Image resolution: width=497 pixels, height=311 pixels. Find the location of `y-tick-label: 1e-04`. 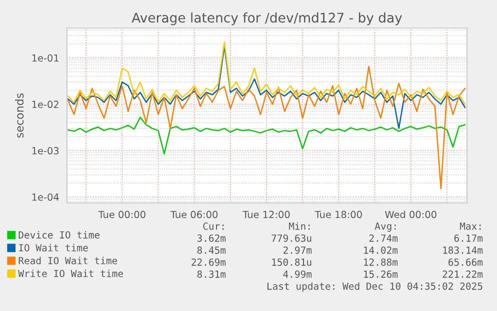

y-tick-label: 1e-04 is located at coordinates (45, 197).